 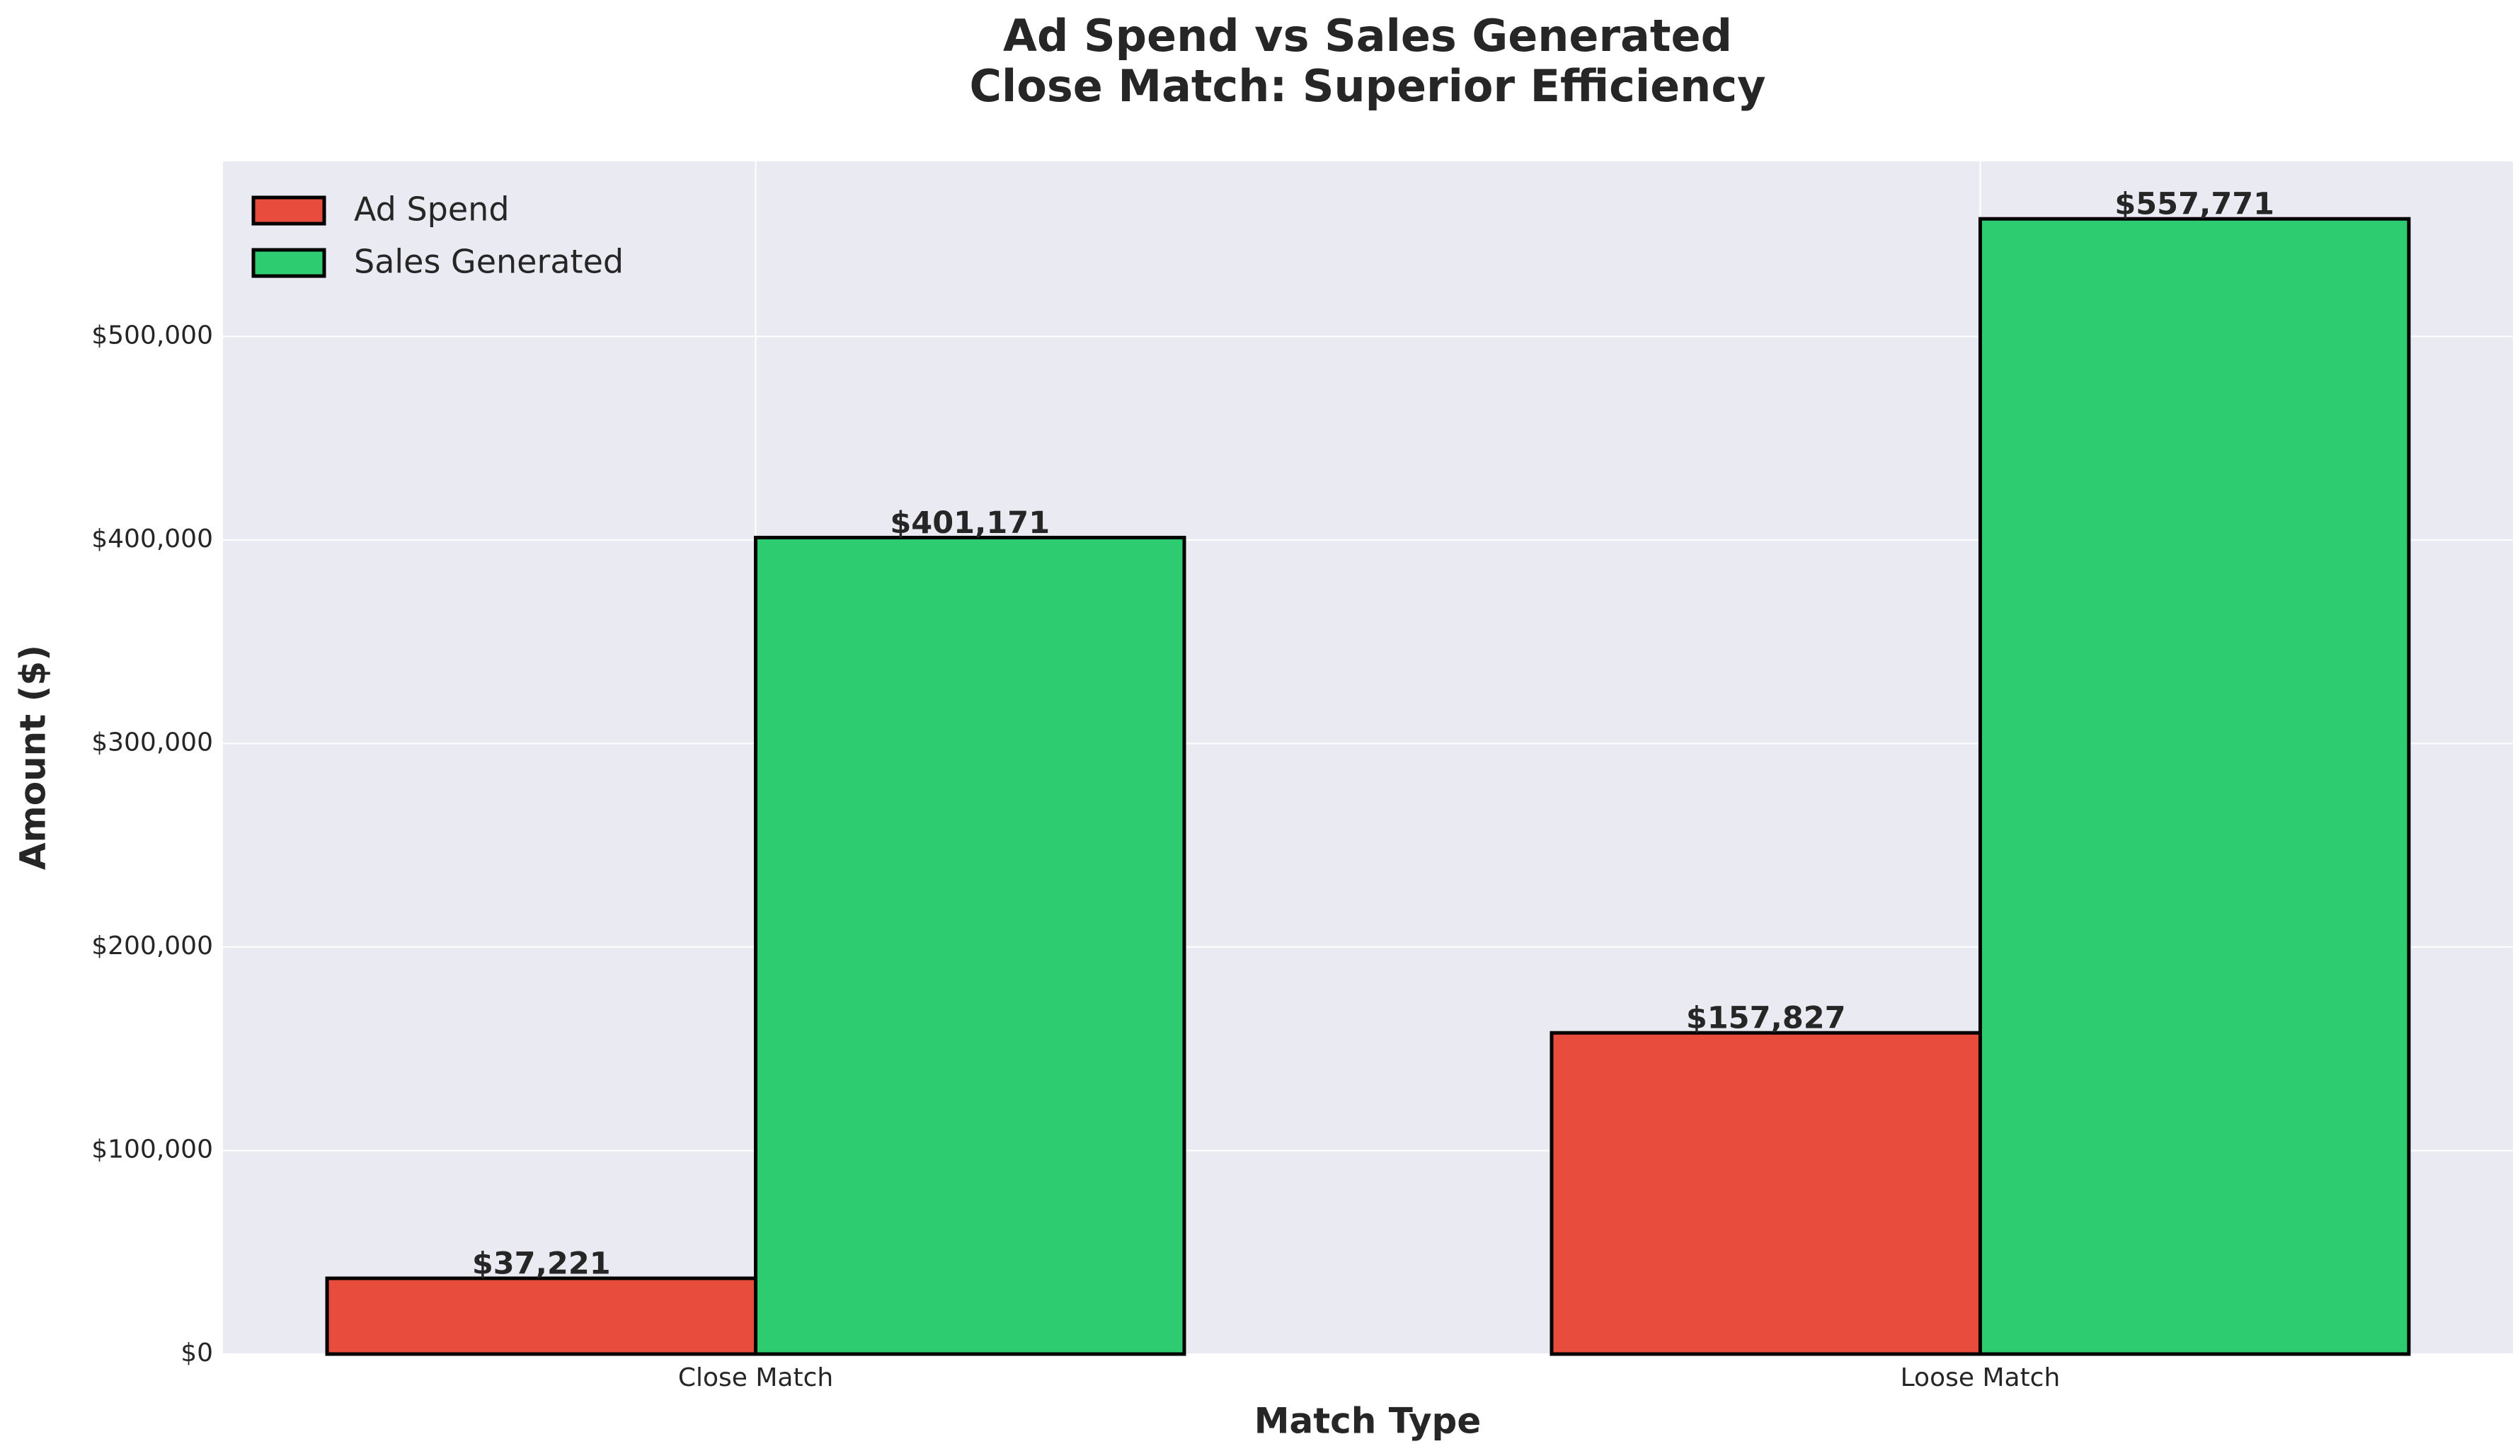 What do you see at coordinates (755, 1378) in the screenshot?
I see `x-tick-label: Close Match` at bounding box center [755, 1378].